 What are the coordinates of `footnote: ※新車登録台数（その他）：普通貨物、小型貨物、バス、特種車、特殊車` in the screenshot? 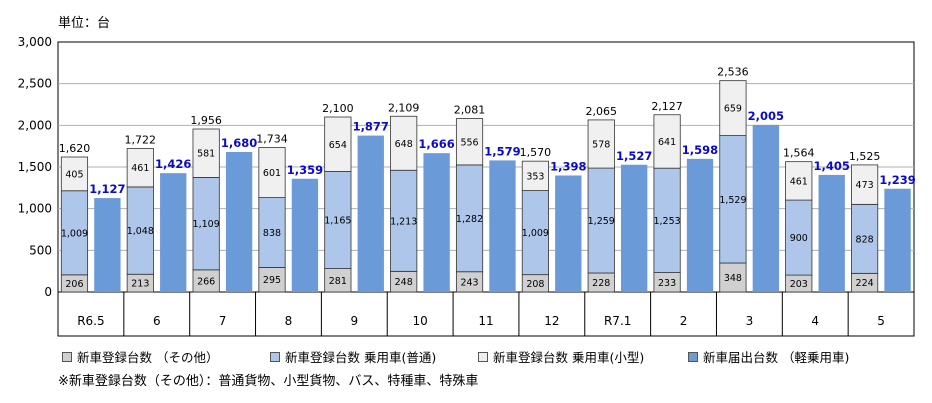 It's located at (268, 381).